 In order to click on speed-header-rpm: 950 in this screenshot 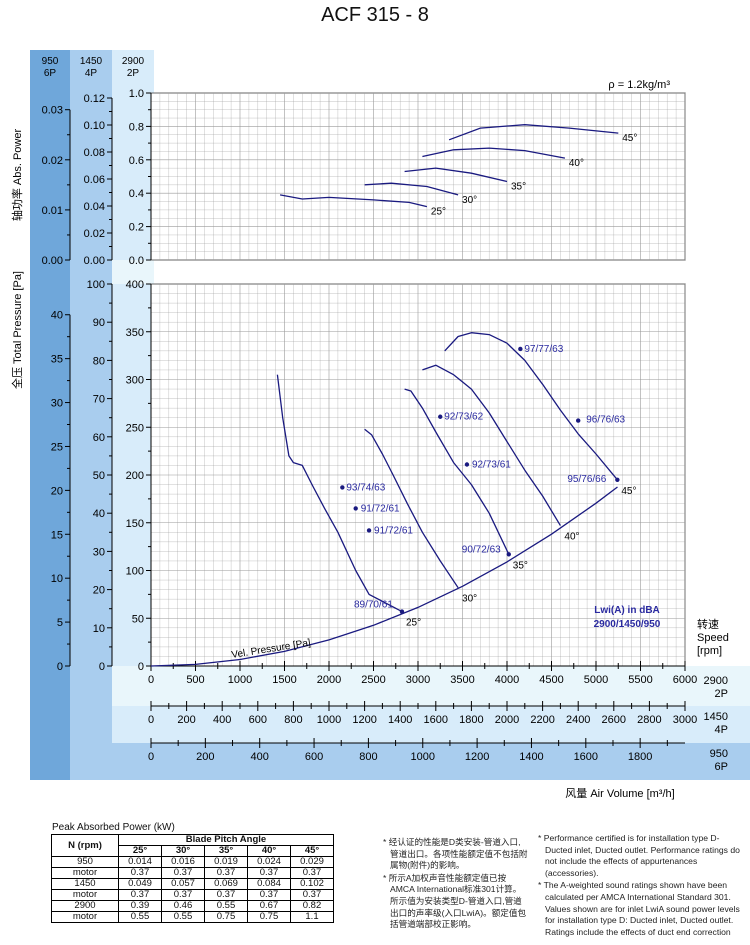, I will do `click(50, 61)`.